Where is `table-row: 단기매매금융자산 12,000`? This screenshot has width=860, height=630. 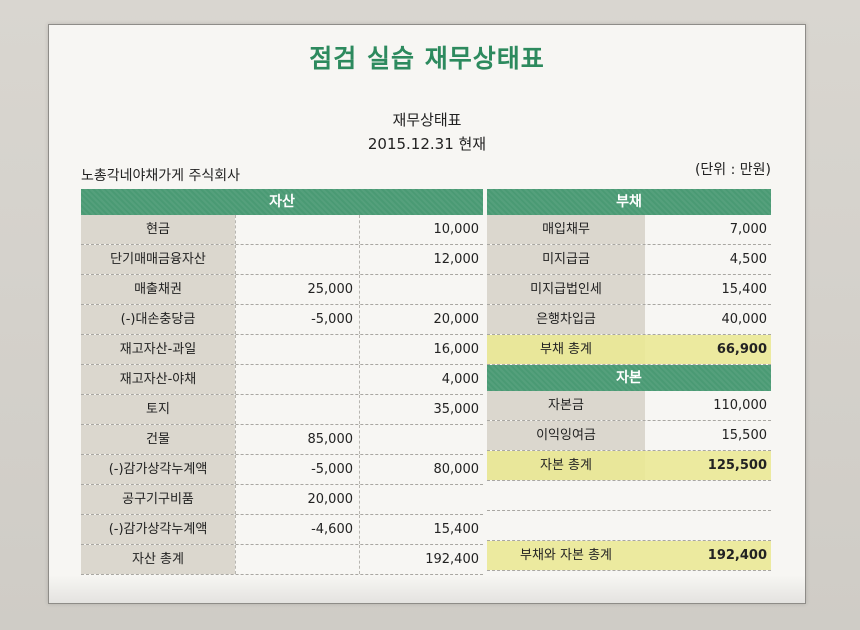
table-row: 단기매매금융자산 12,000 is located at coordinates (282, 260).